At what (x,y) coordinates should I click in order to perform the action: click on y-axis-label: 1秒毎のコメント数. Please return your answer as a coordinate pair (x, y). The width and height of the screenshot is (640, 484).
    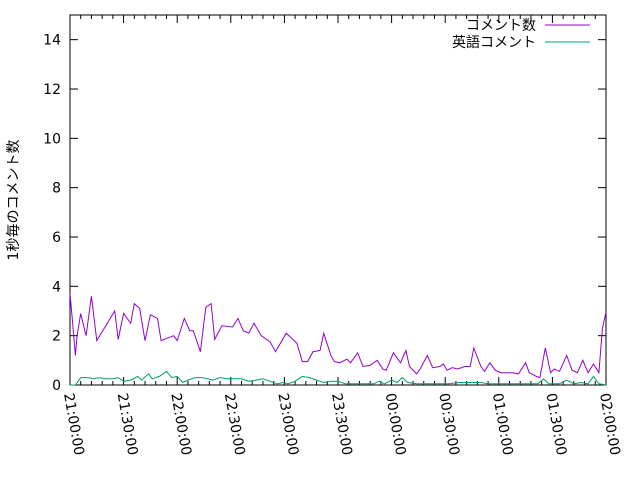
    Looking at the image, I should click on (14, 200).